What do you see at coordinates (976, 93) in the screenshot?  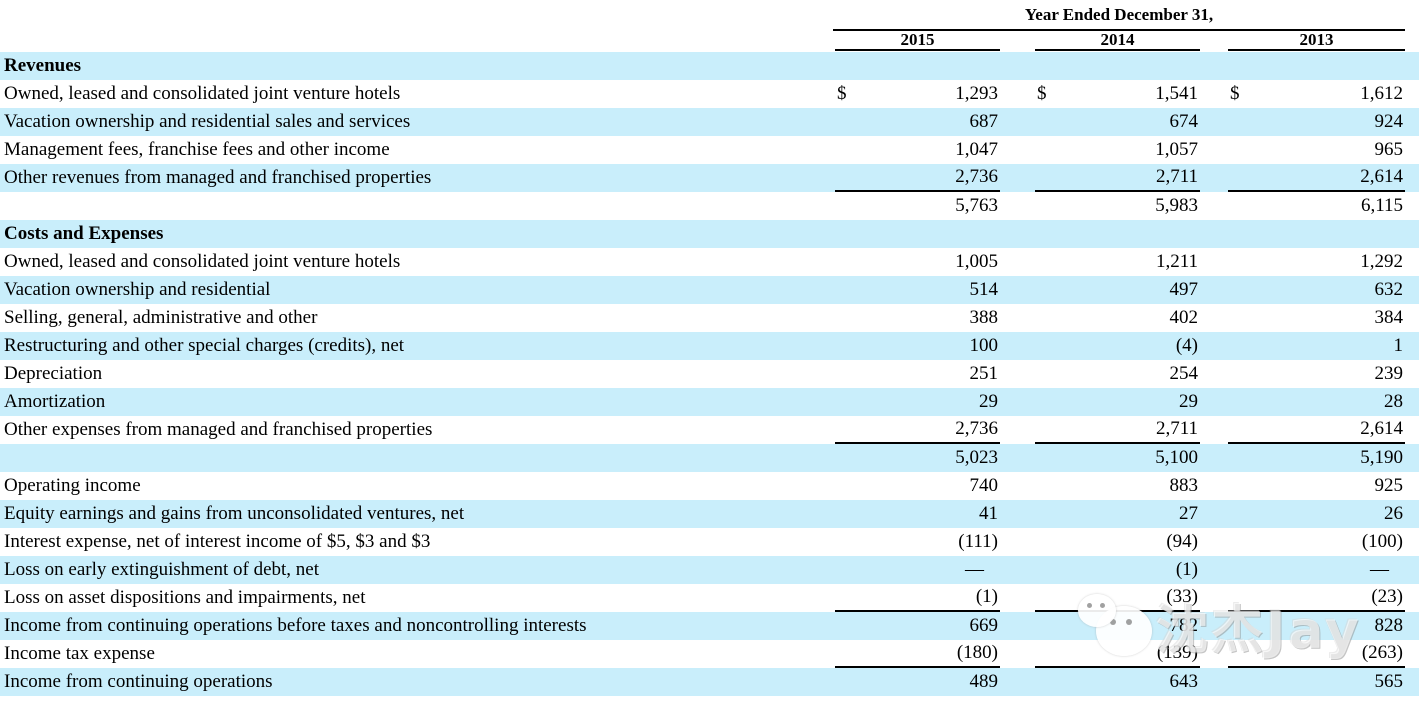 I see `cell-value: 1,293` at bounding box center [976, 93].